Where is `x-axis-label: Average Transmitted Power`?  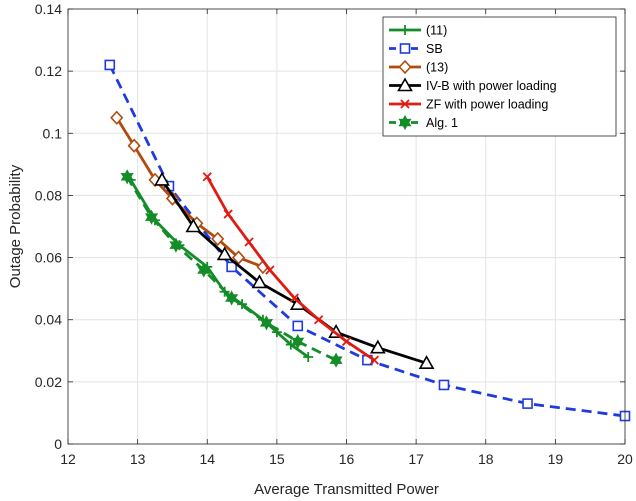
x-axis-label: Average Transmitted Power is located at coordinates (346, 489).